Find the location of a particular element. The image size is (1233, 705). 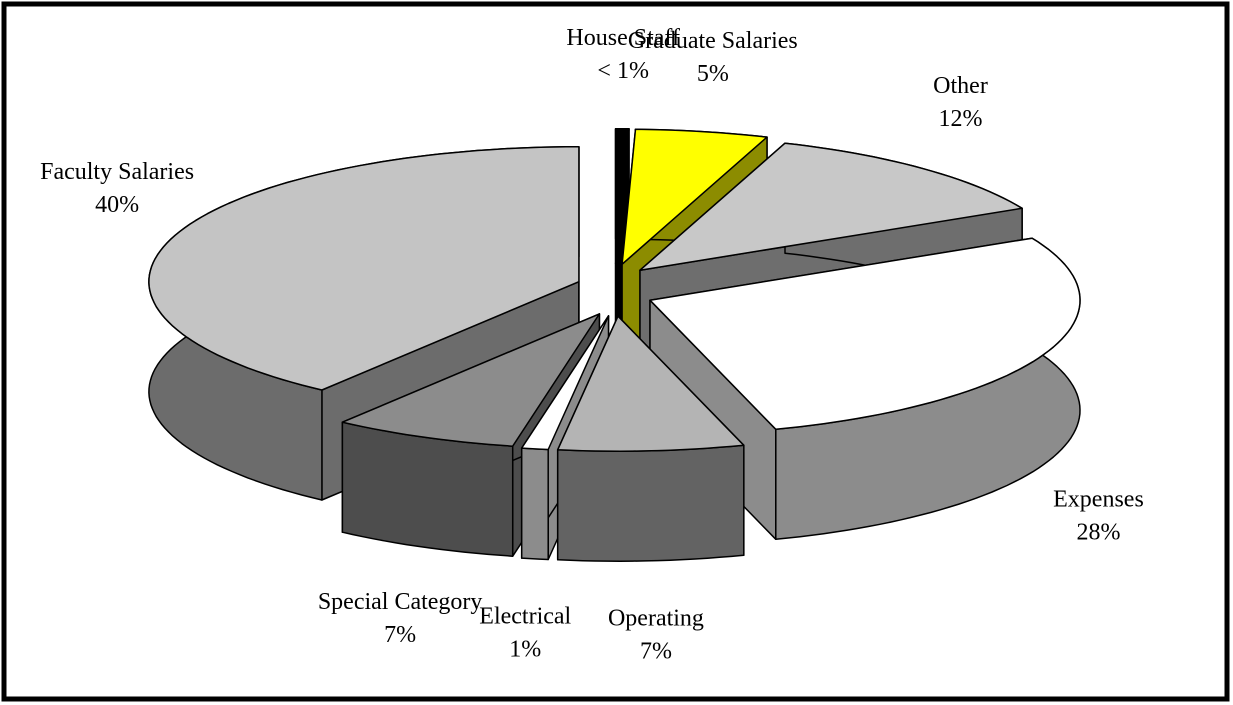

slice-label: Faculty Salaries is located at coordinates (117, 172).